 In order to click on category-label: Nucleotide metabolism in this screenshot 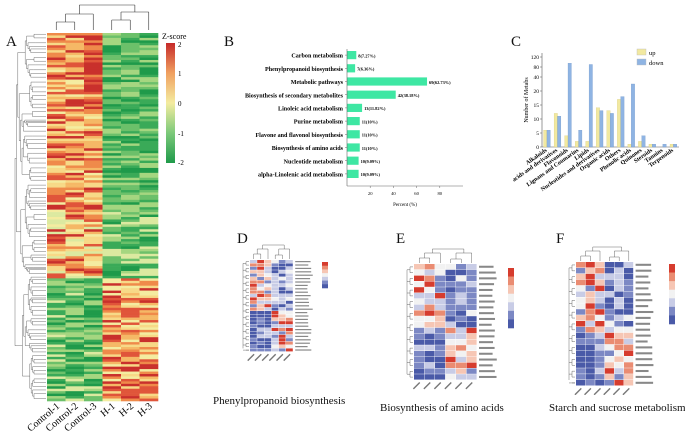, I will do `click(313, 162)`.